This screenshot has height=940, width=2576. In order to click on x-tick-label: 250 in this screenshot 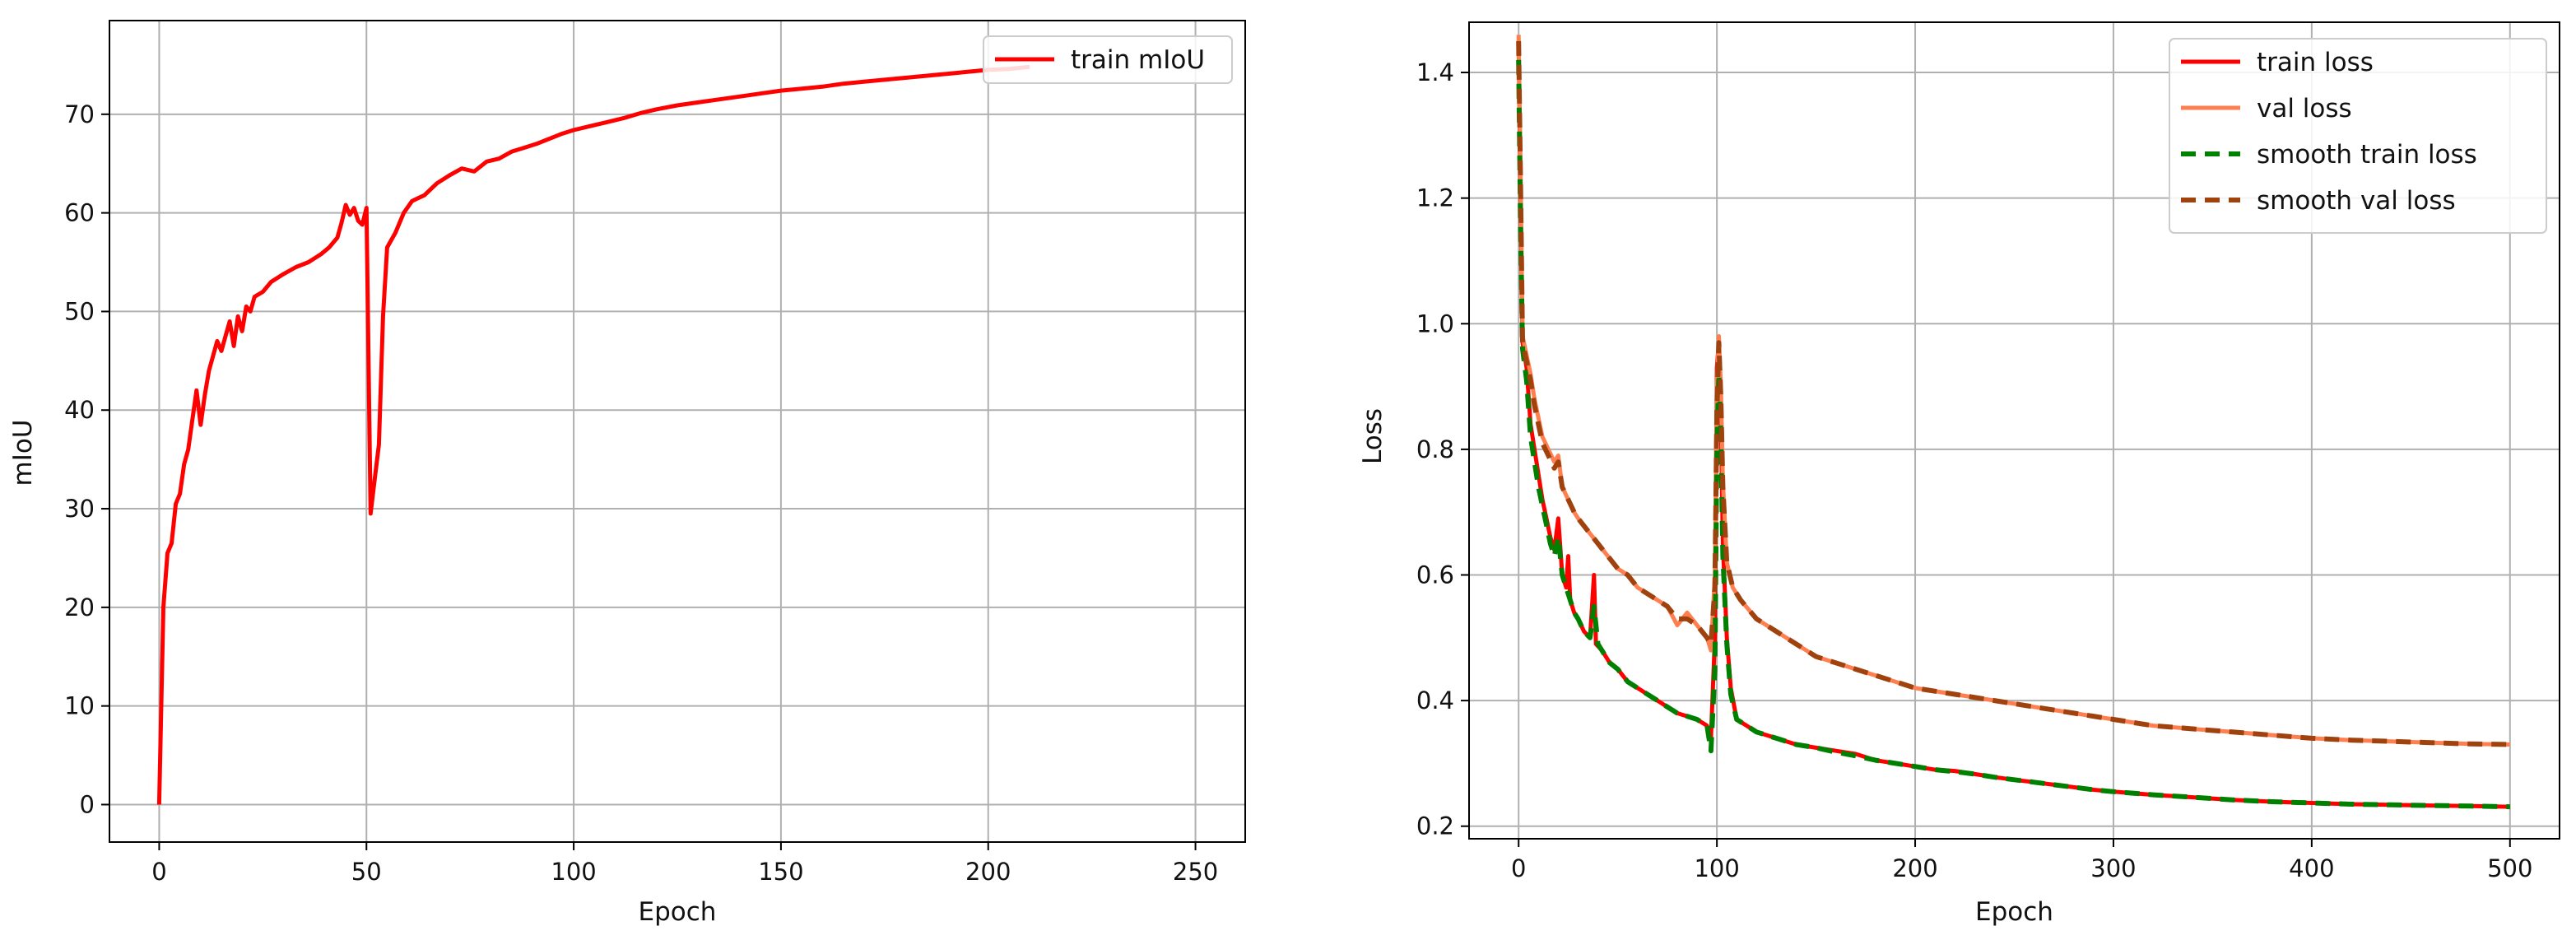, I will do `click(1195, 872)`.